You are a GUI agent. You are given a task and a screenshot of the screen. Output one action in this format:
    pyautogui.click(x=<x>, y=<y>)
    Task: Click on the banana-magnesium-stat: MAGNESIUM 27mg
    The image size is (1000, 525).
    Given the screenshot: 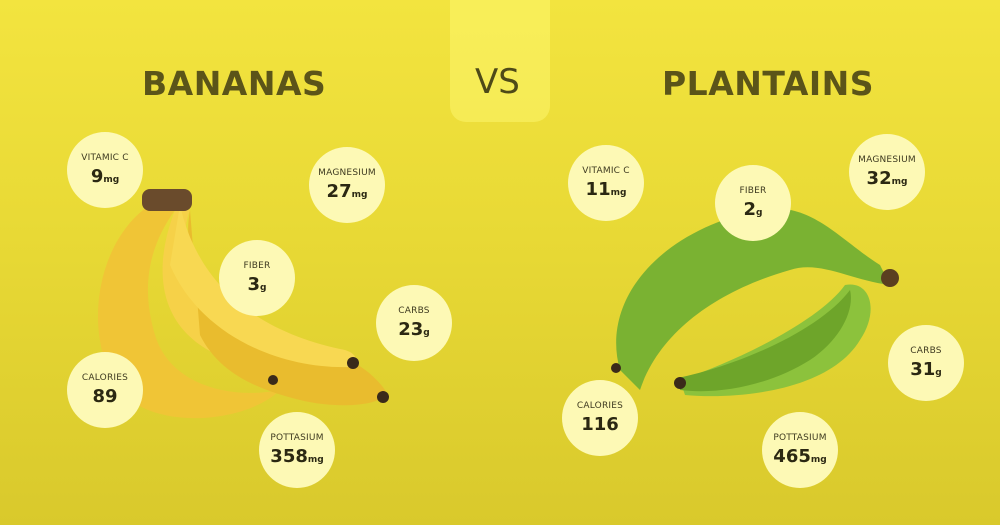 What is the action you would take?
    pyautogui.click(x=347, y=185)
    